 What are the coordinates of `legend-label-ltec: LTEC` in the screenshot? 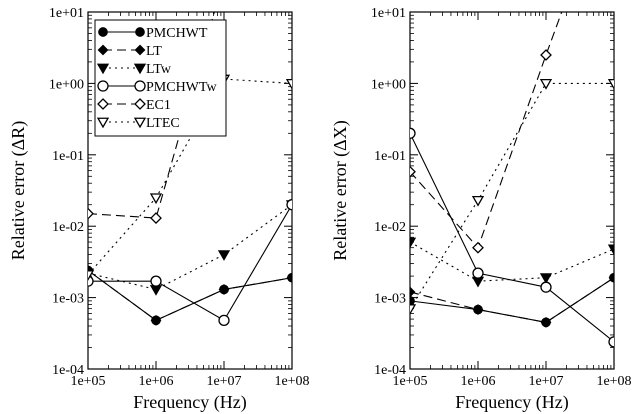 It's located at (163, 123).